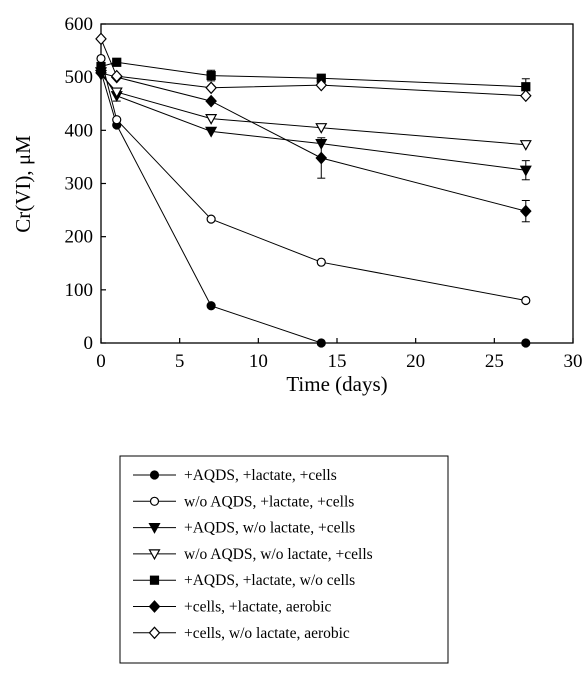  I want to click on legend-label: w/o AQDS, +lactate, +cells, so click(269, 501).